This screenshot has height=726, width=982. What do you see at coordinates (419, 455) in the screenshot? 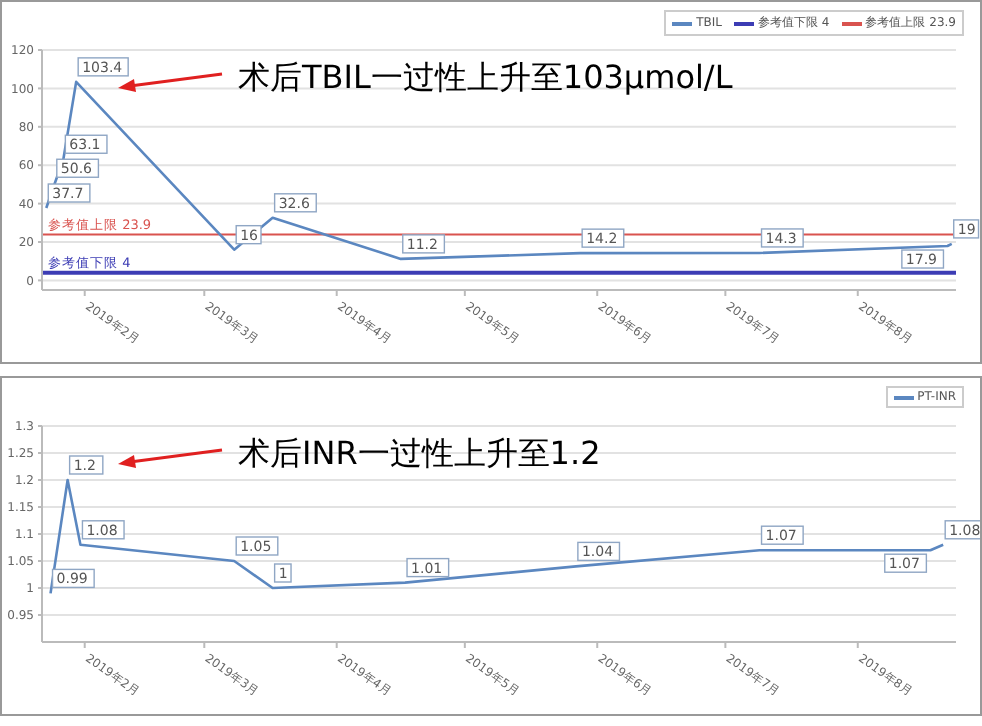
I see `annotation: 术后INR一过性上升至1.2` at bounding box center [419, 455].